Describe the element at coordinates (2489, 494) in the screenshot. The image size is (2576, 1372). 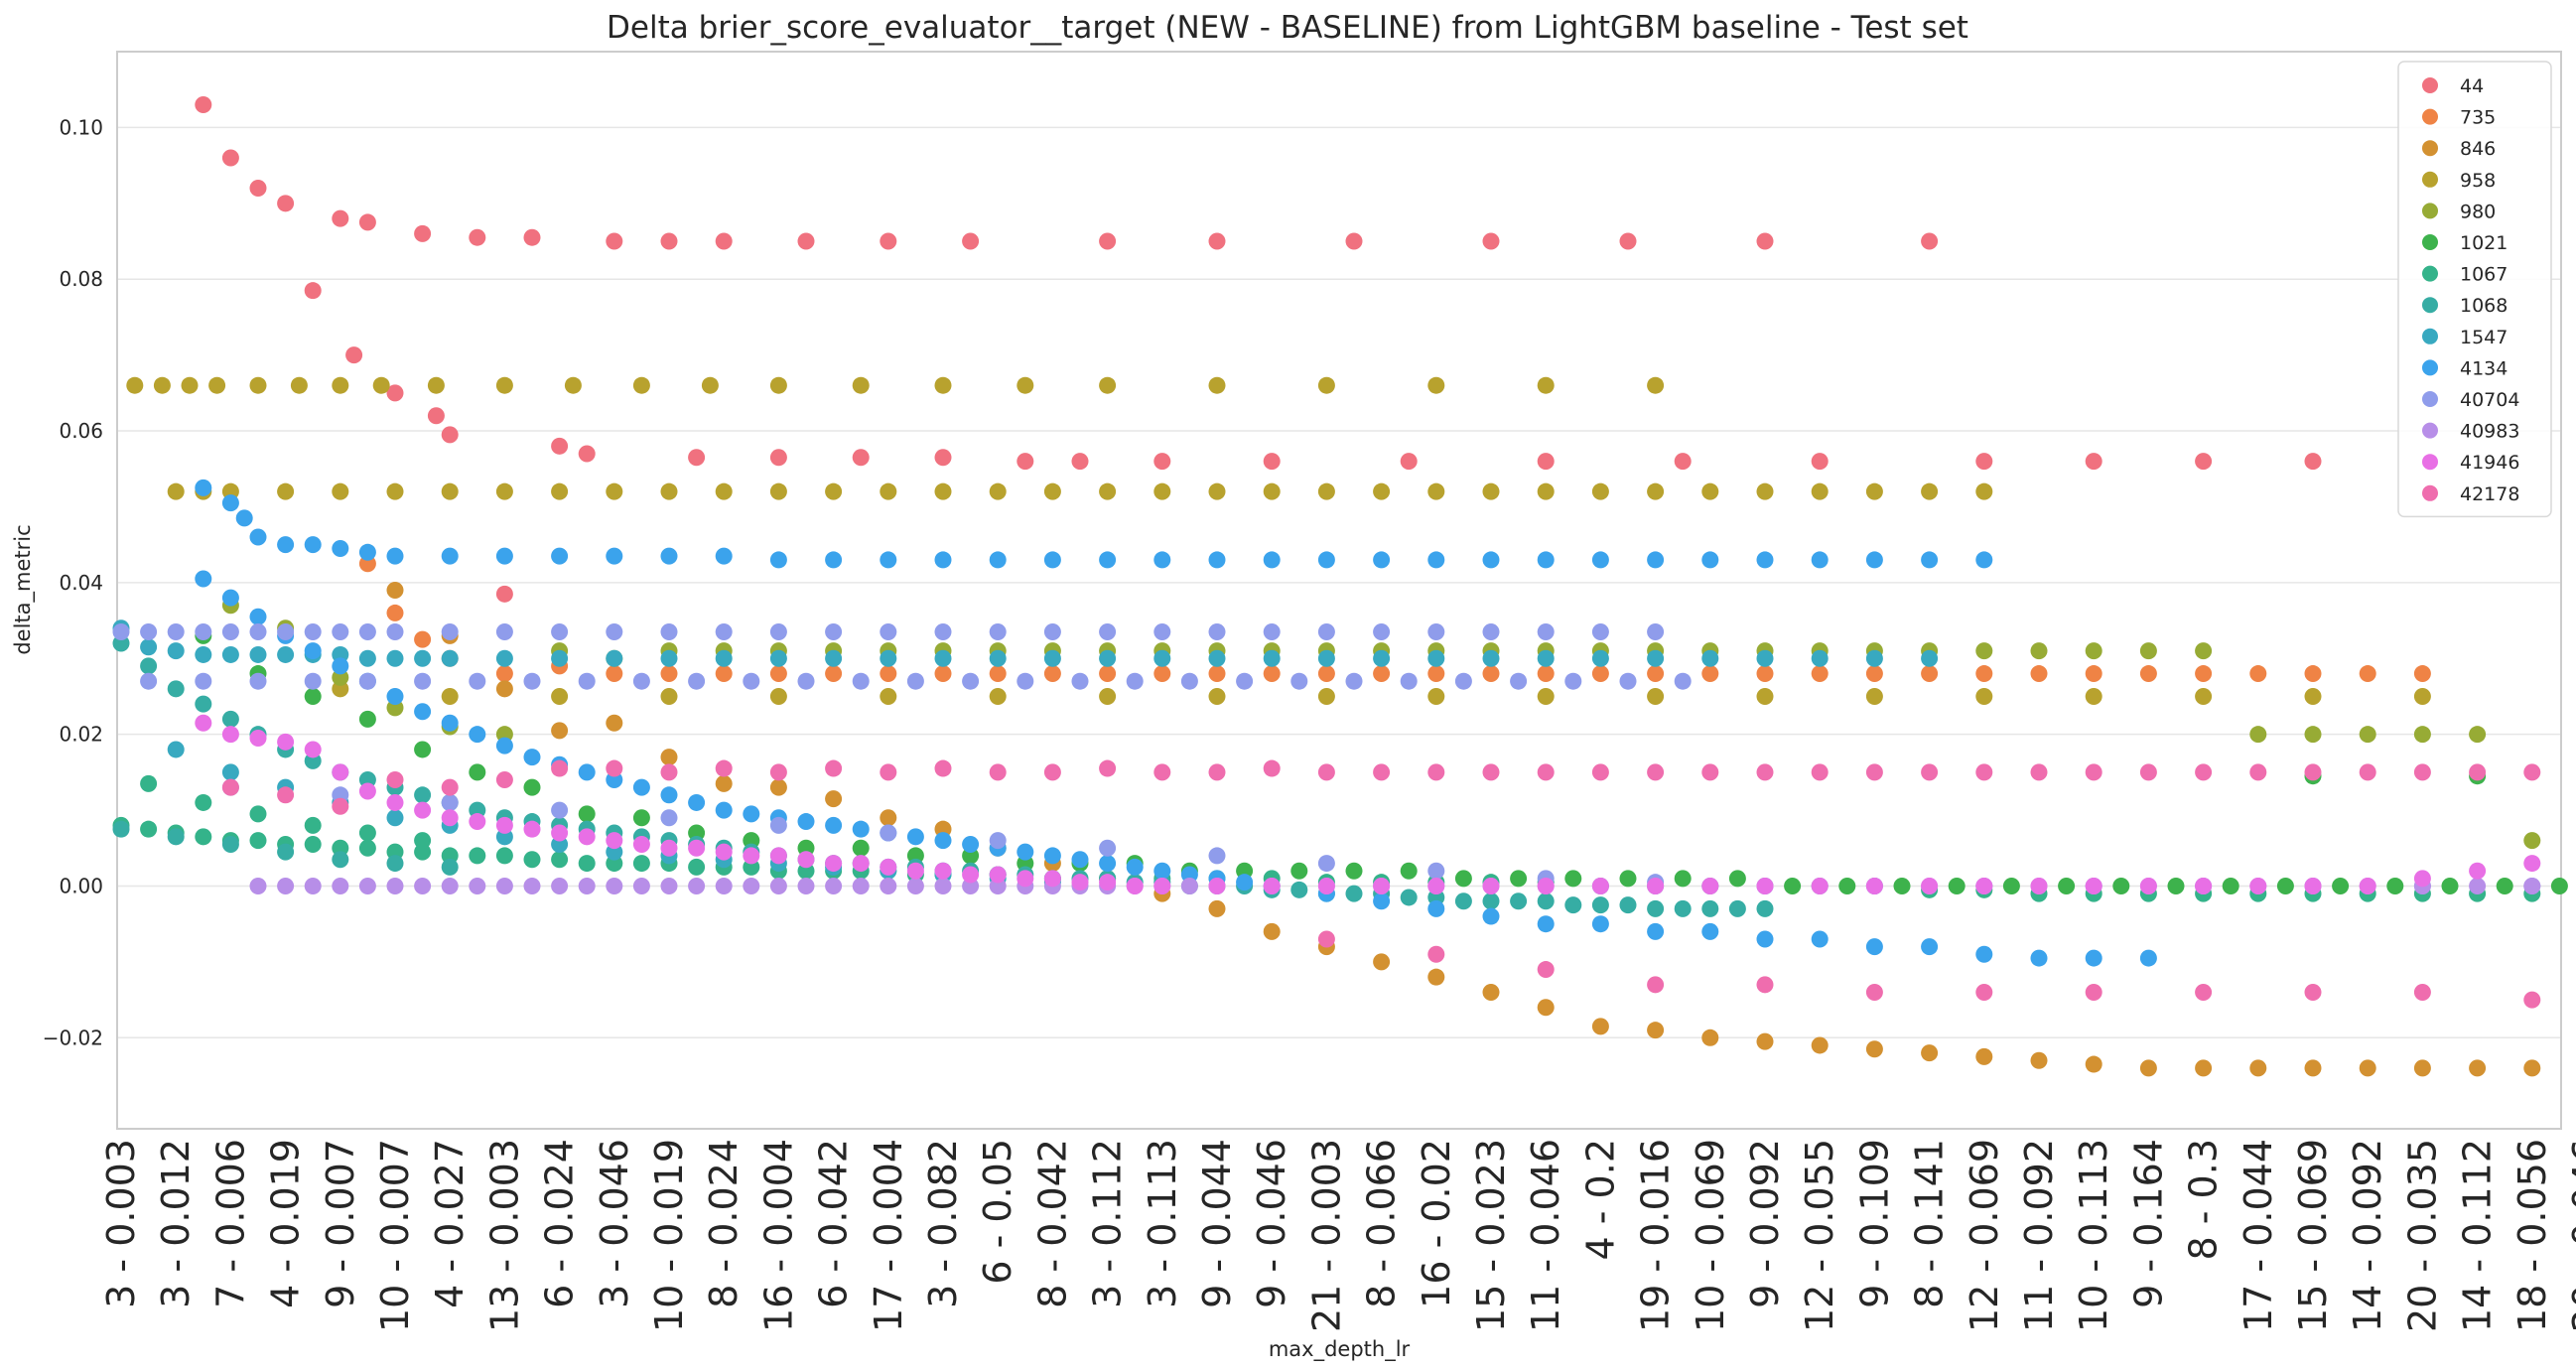
I see `legend-label: 42178` at that location.